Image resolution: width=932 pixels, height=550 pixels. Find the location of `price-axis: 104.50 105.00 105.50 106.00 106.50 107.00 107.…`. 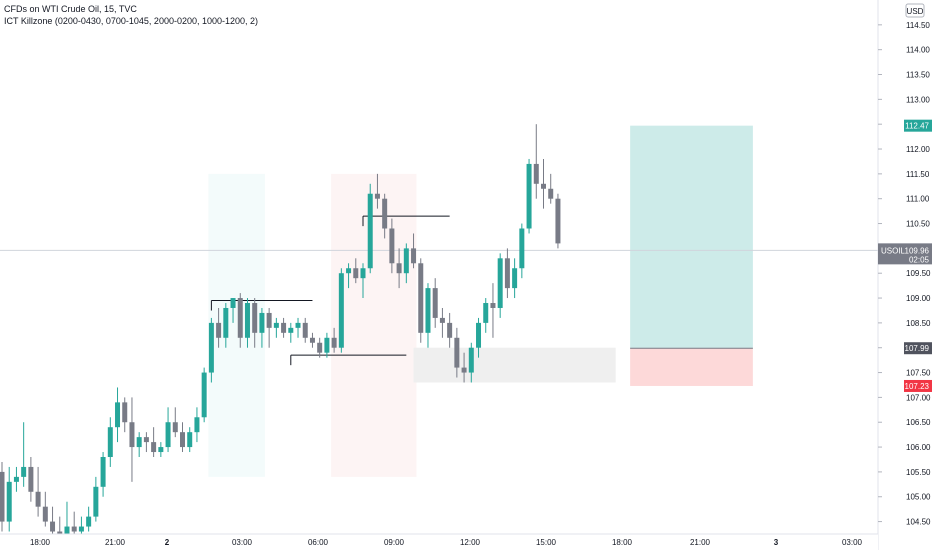

price-axis: 104.50 105.00 105.50 106.00 106.50 107.00 107.… is located at coordinates (904, 275).